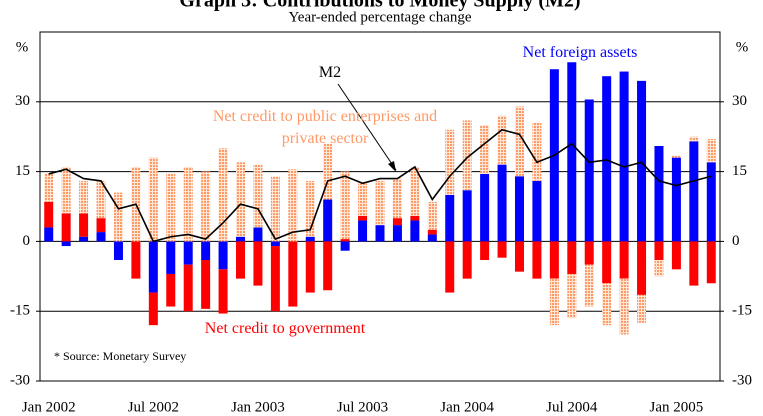 This screenshot has height=416, width=763. What do you see at coordinates (467, 407) in the screenshot?
I see `x-tick-label: Jan 2004` at bounding box center [467, 407].